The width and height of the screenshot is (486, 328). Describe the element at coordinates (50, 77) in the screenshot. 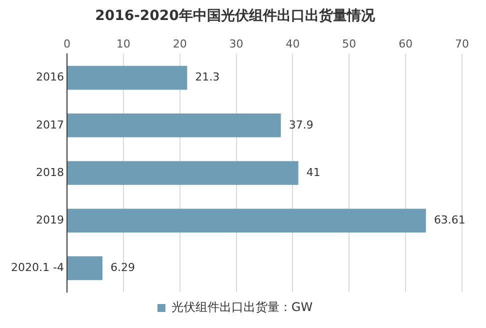

I see `y-tick-label: 2016` at that location.